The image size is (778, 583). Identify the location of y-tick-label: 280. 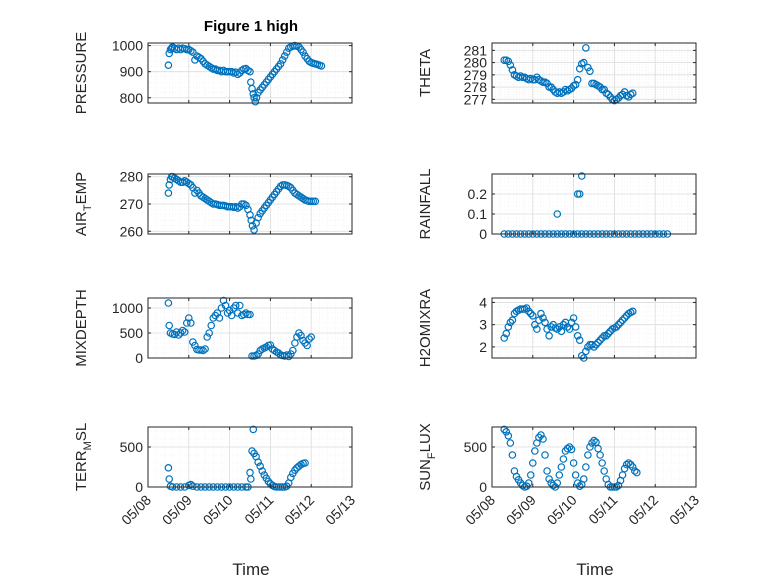
(132, 177).